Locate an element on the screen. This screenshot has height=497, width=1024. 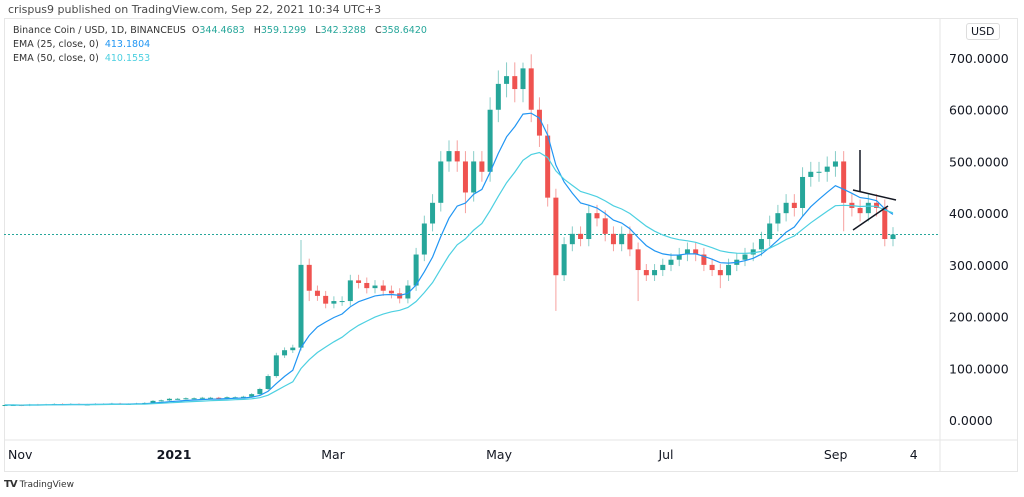
x-tick-label: 2021 is located at coordinates (174, 454).